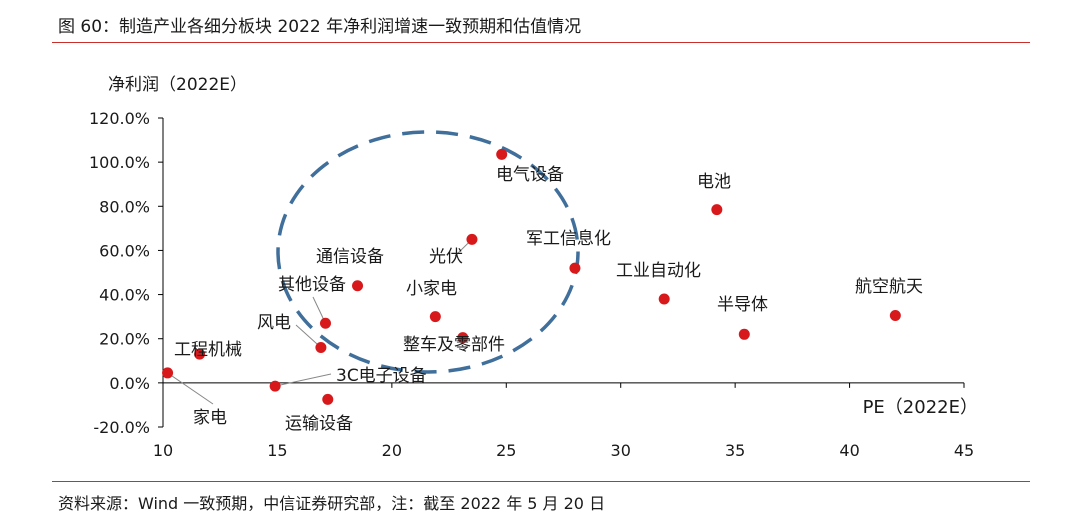 This screenshot has width=1080, height=522. I want to click on y-tick-label: -20.0%, so click(121, 427).